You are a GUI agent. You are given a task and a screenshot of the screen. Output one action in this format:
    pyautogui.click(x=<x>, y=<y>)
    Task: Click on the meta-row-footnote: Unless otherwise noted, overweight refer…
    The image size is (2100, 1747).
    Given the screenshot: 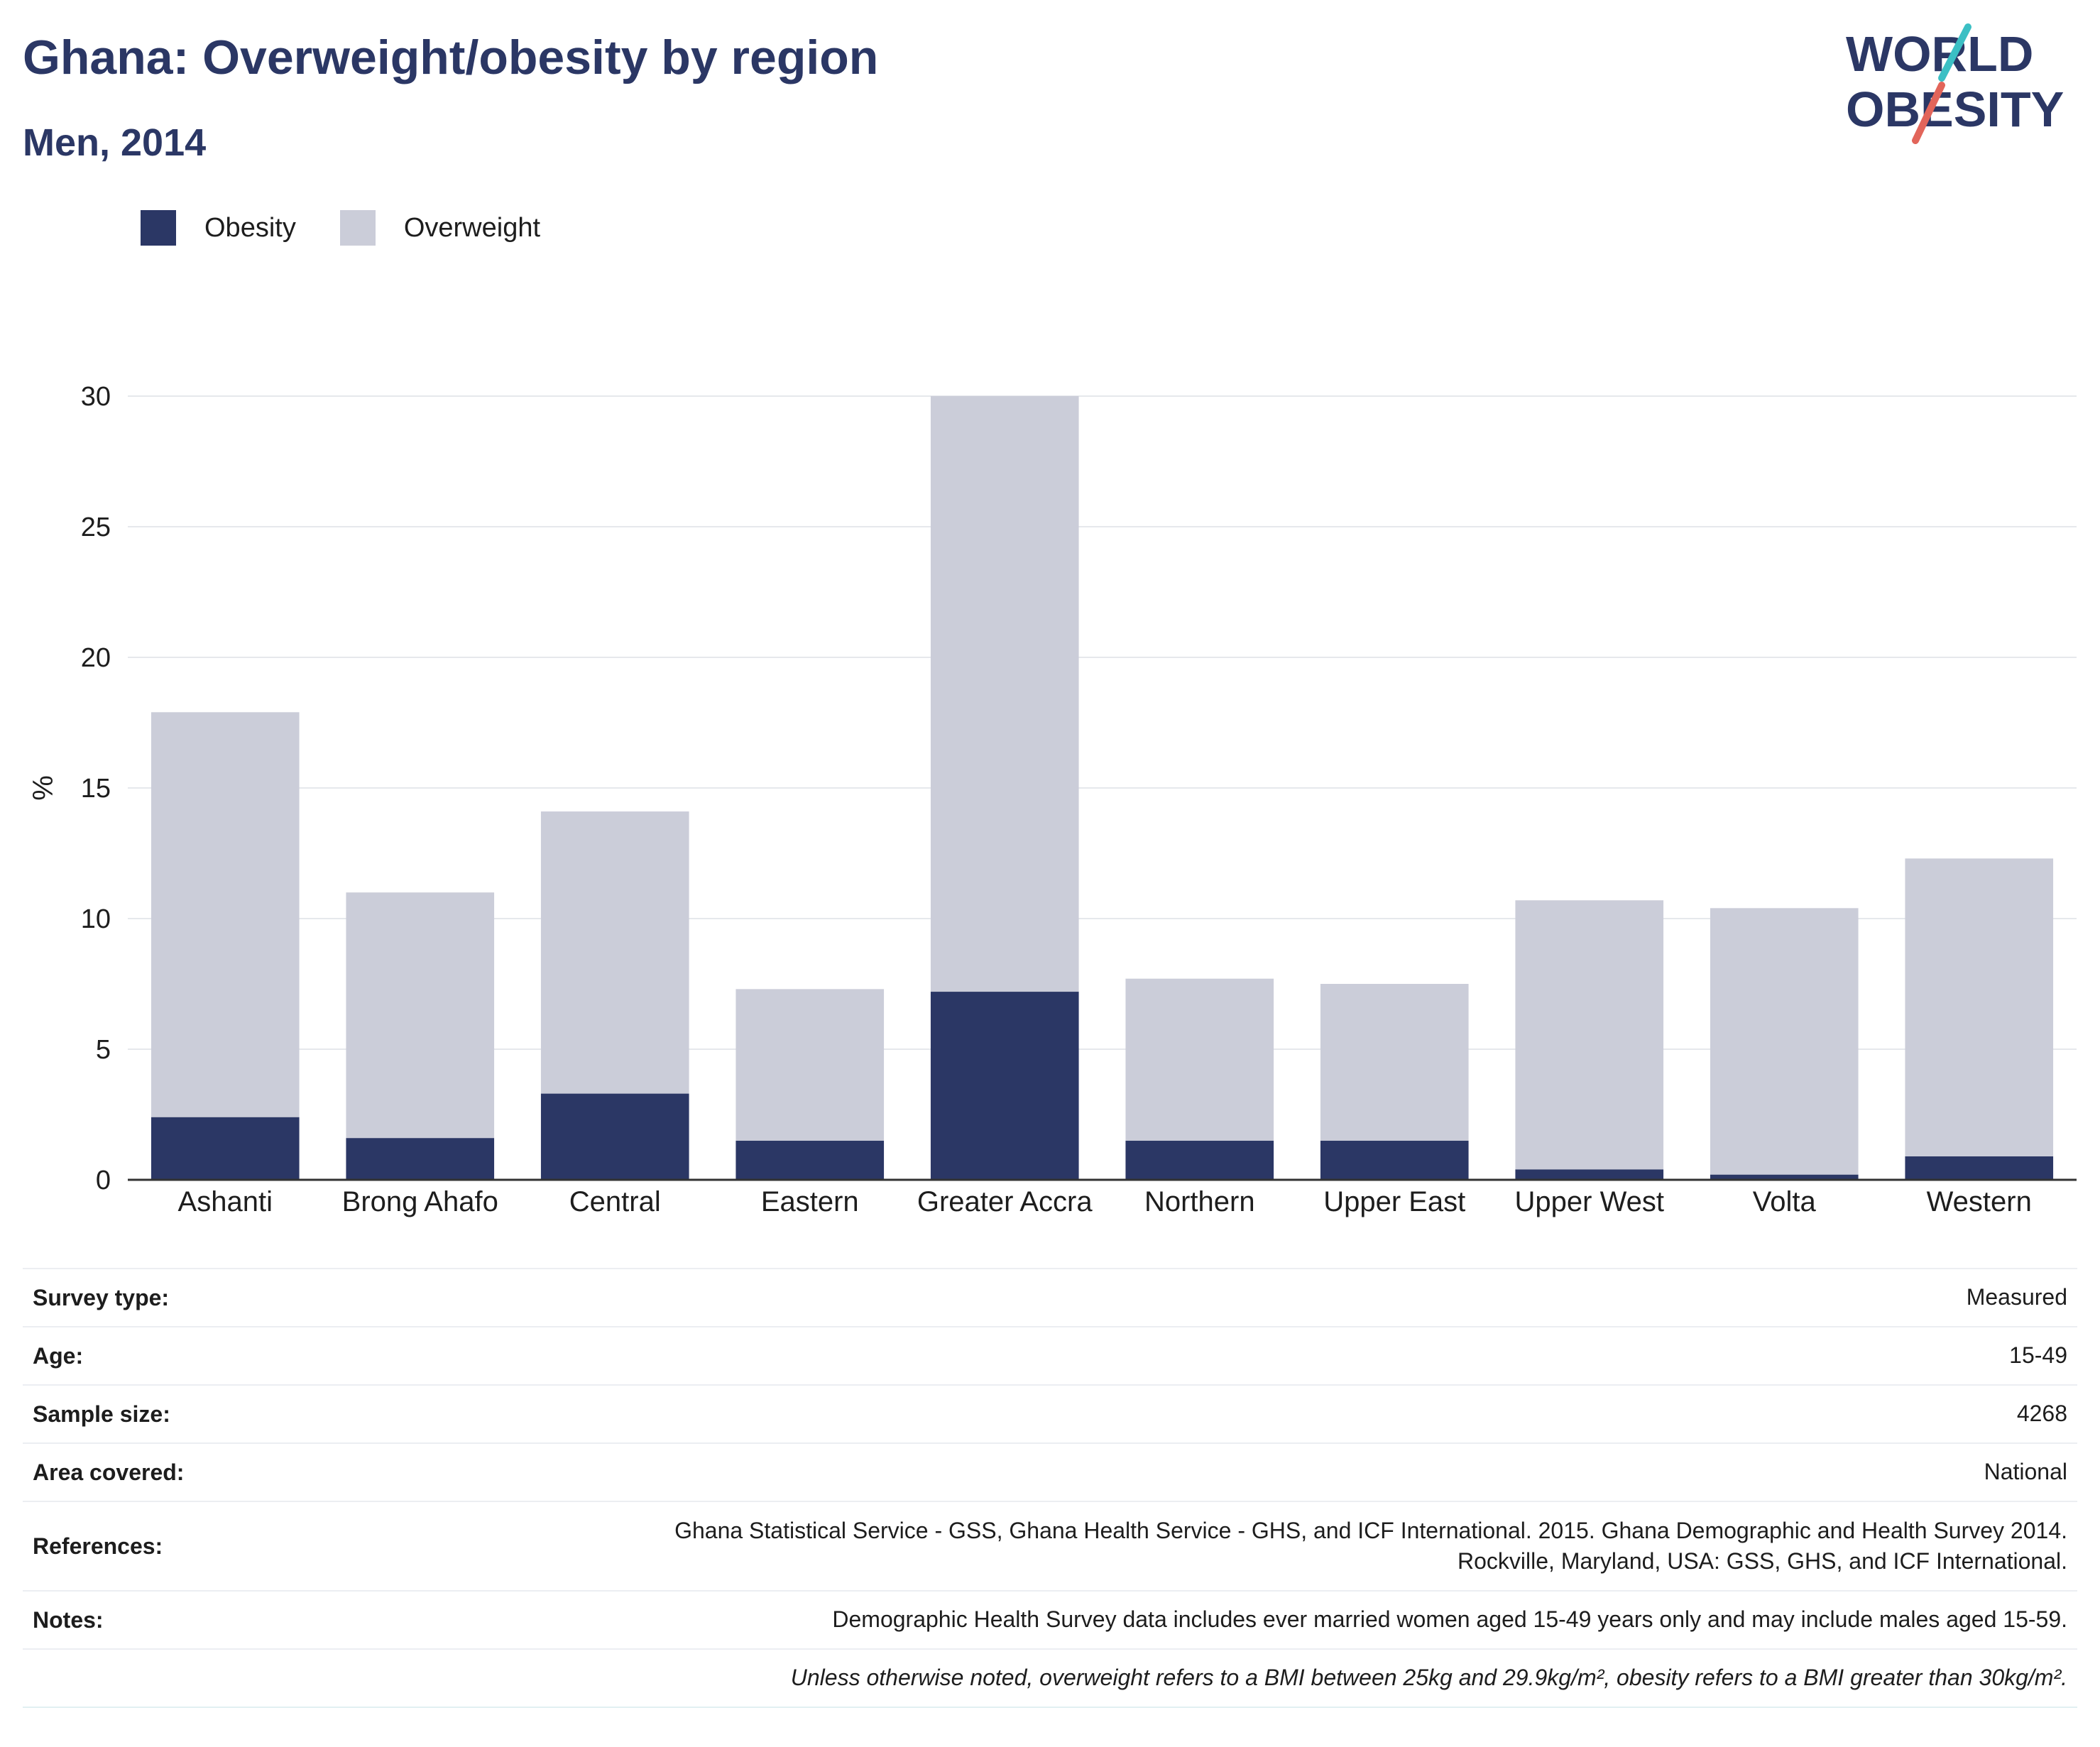 What is the action you would take?
    pyautogui.click(x=1050, y=1678)
    